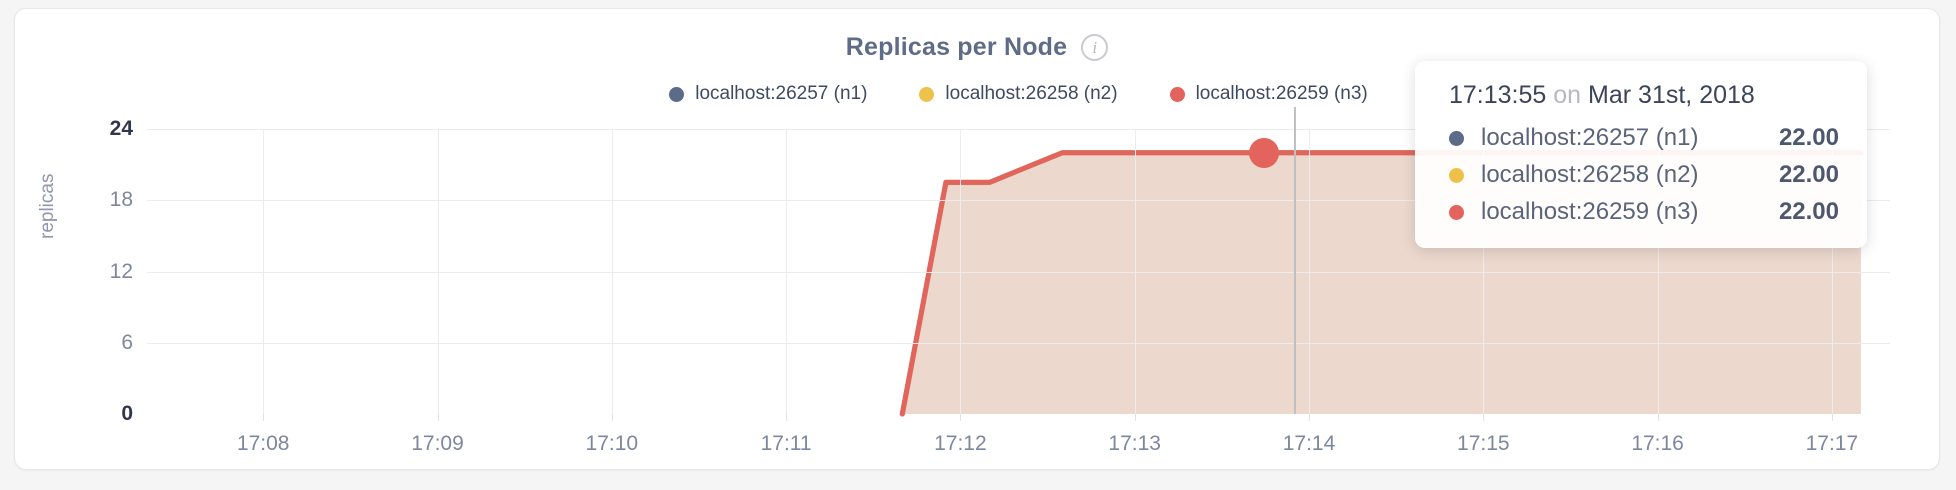  Describe the element at coordinates (956, 47) in the screenshot. I see `page-title: Replicas per Node` at that location.